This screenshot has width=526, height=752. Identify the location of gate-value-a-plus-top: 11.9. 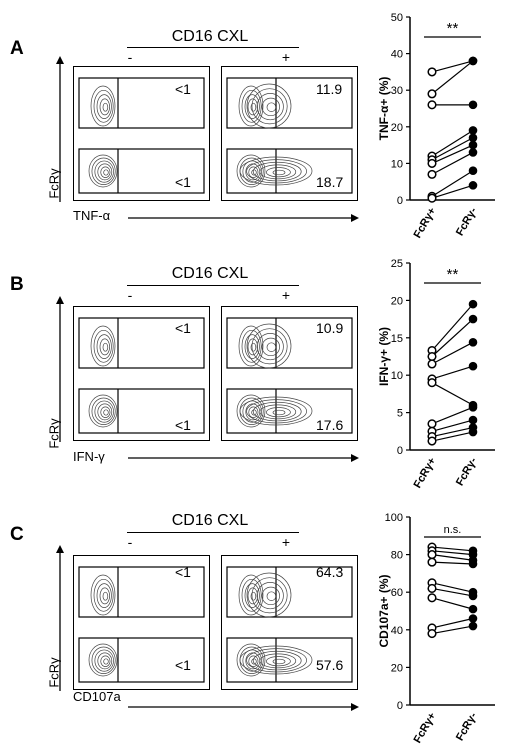
(329, 89).